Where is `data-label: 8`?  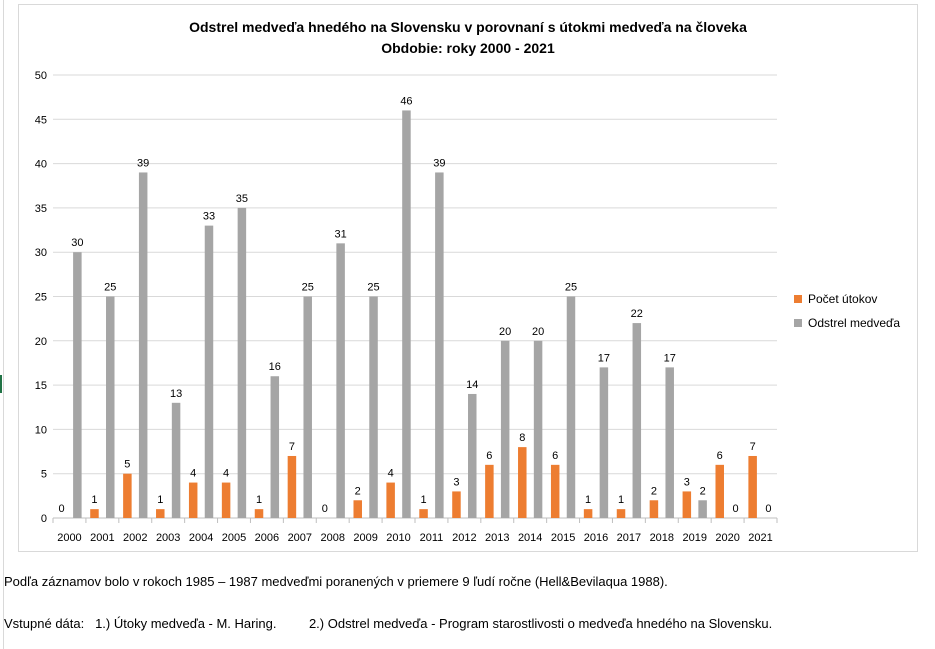 data-label: 8 is located at coordinates (522, 438).